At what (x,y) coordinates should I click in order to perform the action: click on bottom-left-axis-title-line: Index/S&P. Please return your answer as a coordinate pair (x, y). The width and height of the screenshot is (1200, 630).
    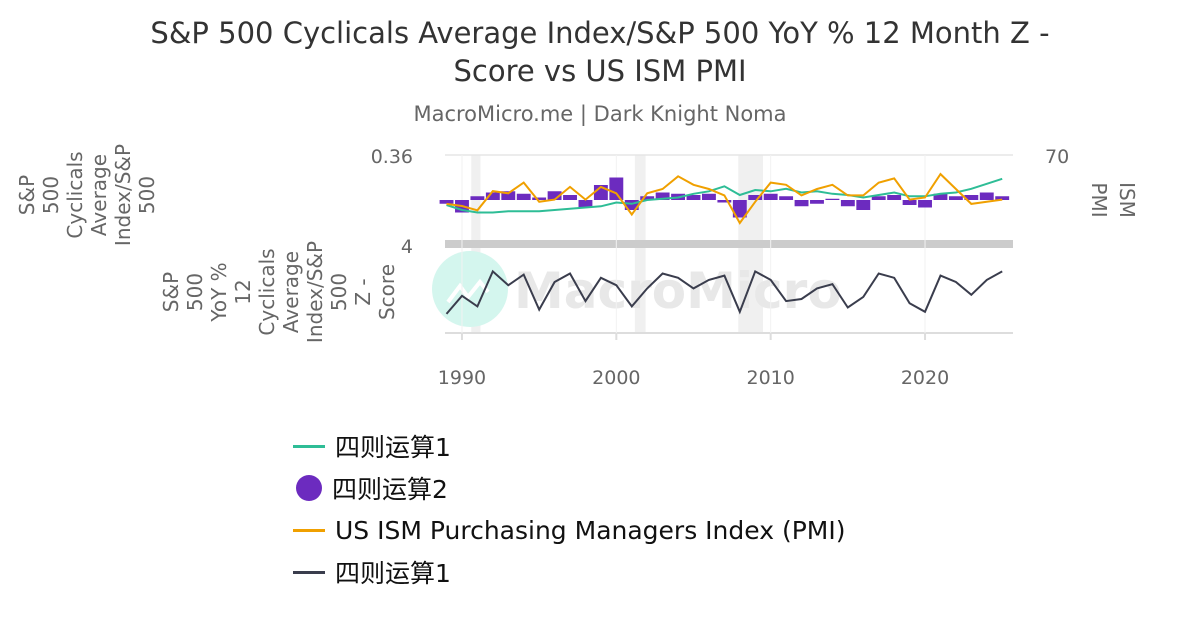
    Looking at the image, I should click on (315, 292).